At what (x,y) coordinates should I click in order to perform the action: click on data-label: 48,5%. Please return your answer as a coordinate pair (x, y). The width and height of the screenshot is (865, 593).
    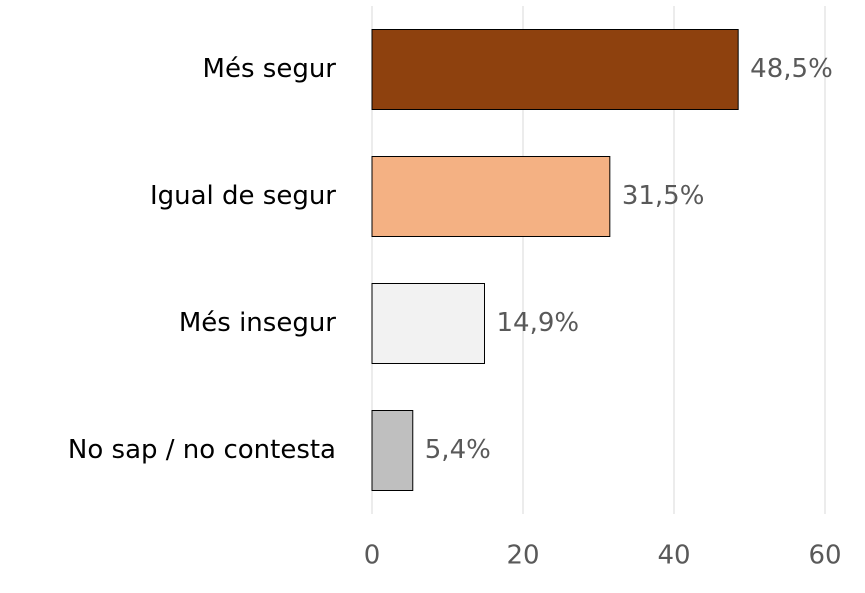
    Looking at the image, I should click on (791, 69).